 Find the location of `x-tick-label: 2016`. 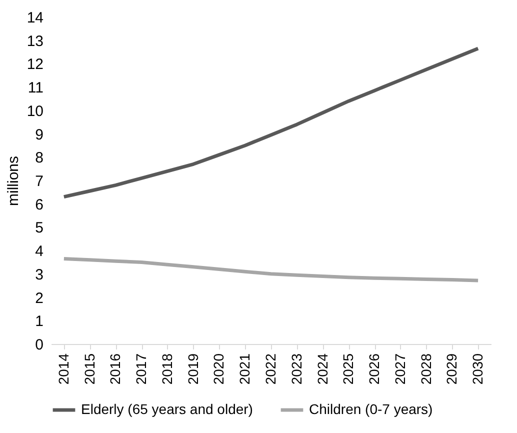

x-tick-label: 2016 is located at coordinates (115, 369).